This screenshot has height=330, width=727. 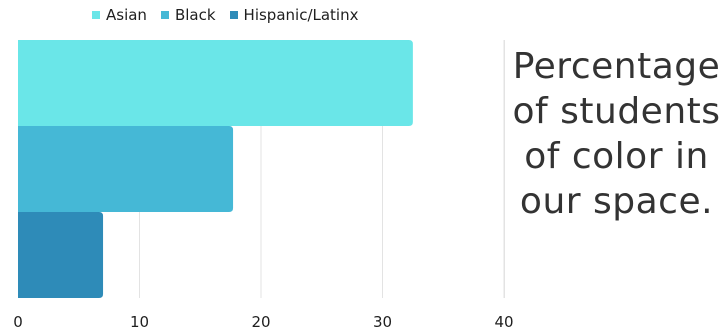 I want to click on legend-item-black: Black, so click(x=188, y=15).